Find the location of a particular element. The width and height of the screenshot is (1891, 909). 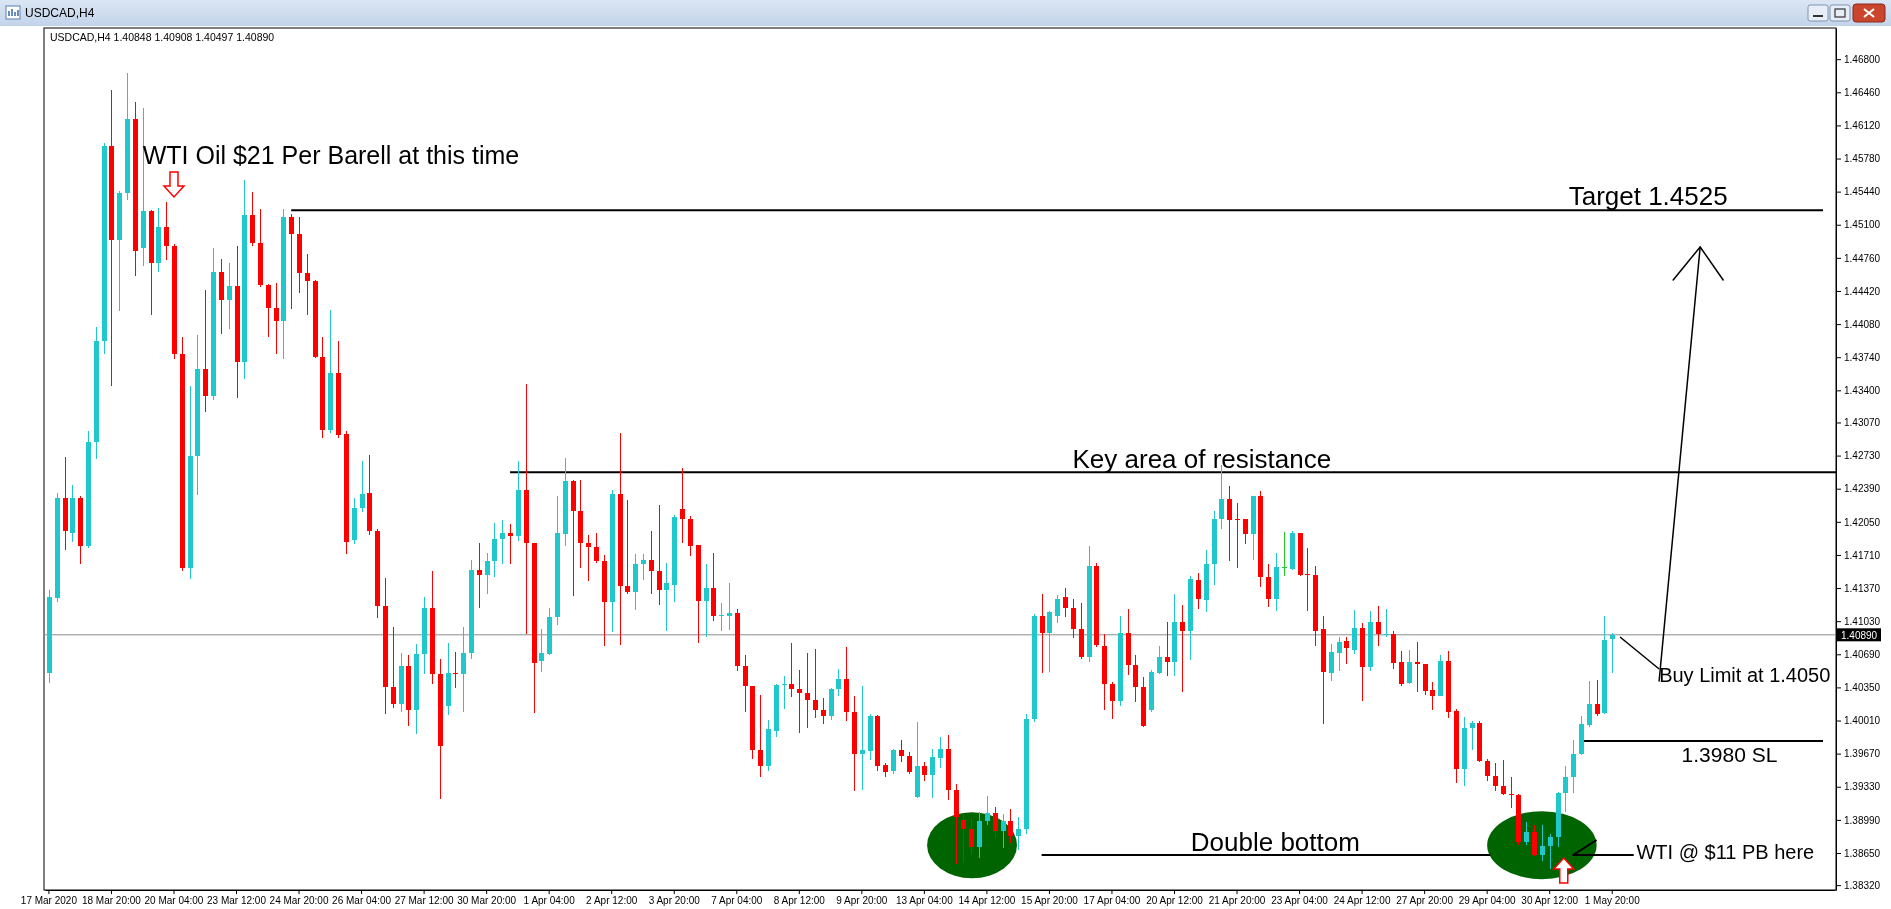

ref-line-label: Target 1.4525 is located at coordinates (1648, 196).